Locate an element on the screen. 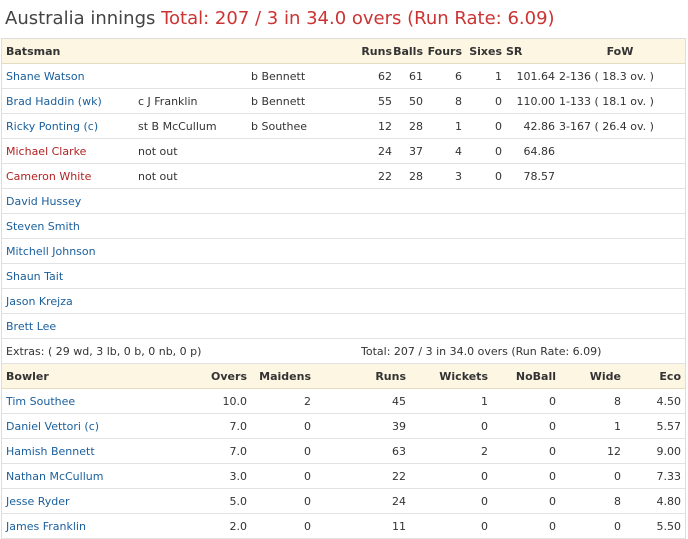 Image resolution: width=688 pixels, height=539 pixels. wickets-cell: 2 is located at coordinates (447, 451).